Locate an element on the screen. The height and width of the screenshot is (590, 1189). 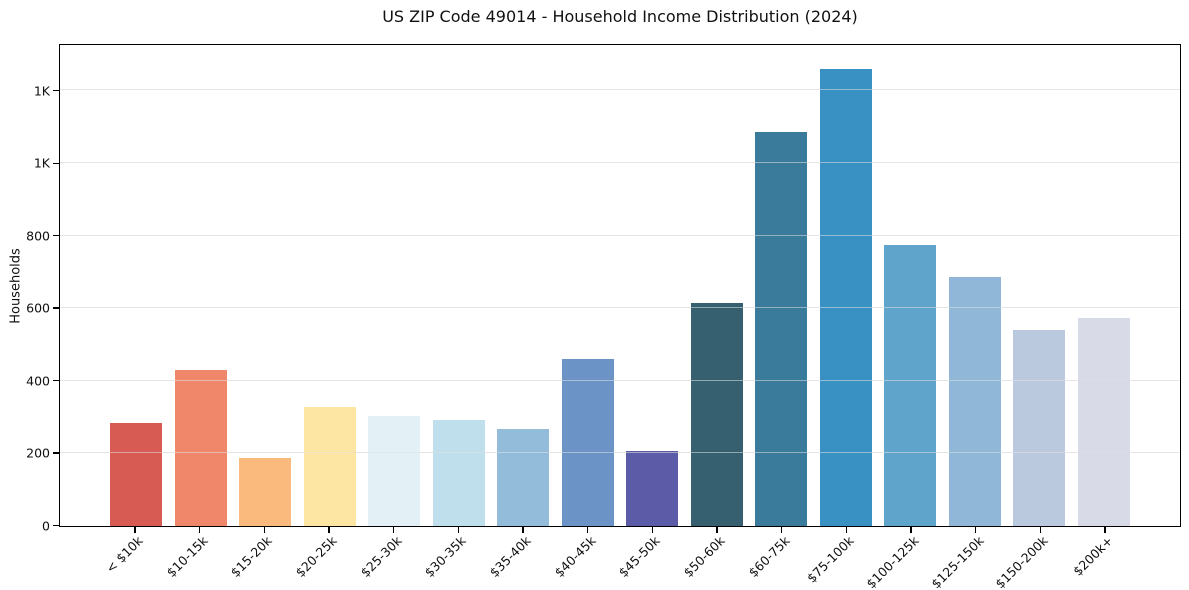
y-tick-label-600: 600 is located at coordinates (38, 308).